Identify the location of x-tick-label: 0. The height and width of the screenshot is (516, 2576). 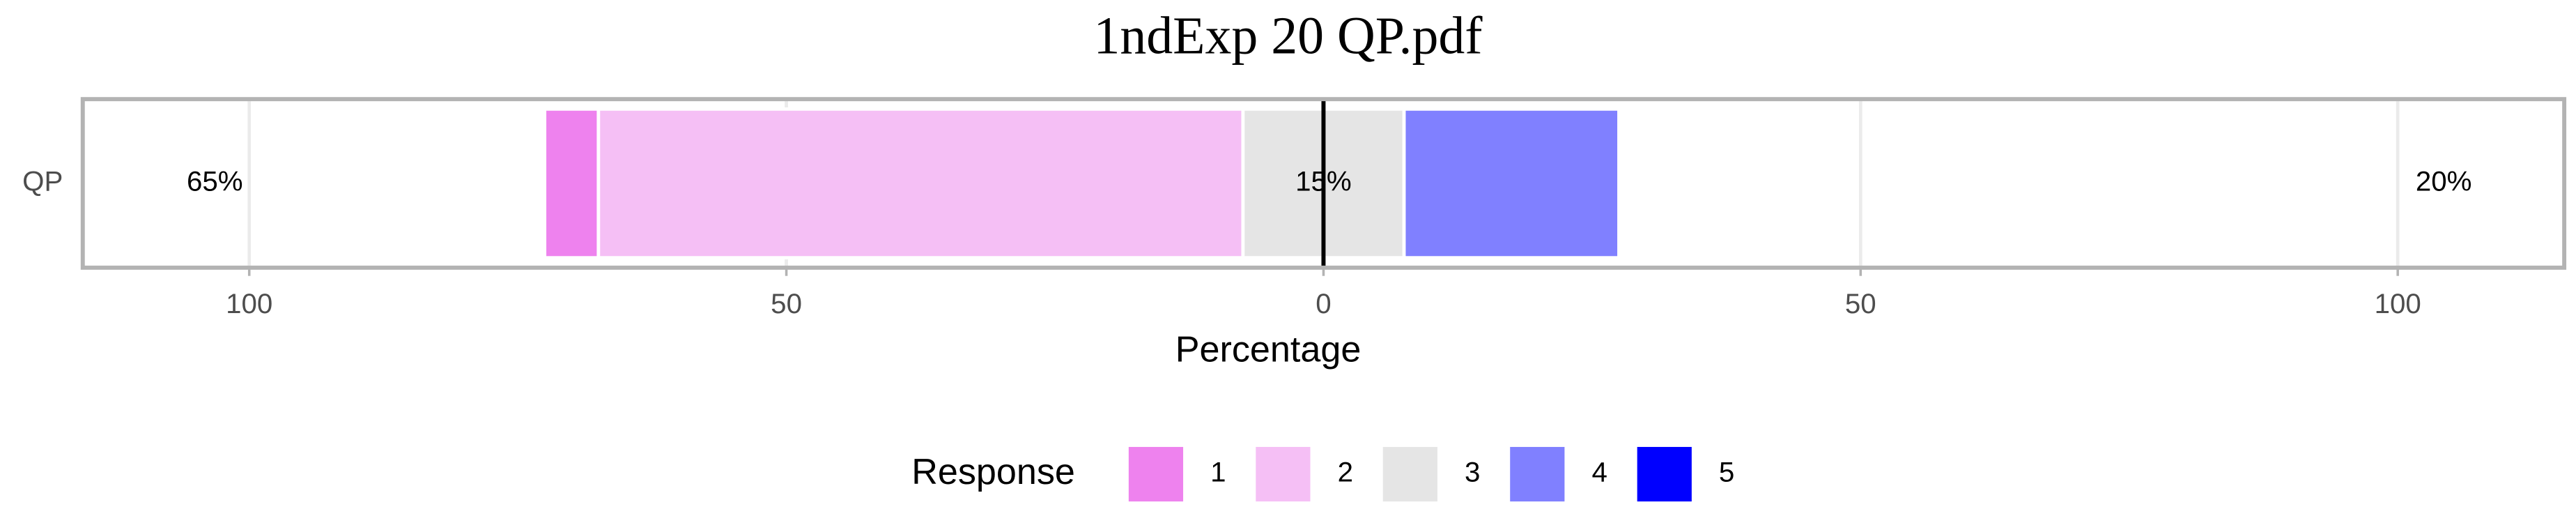
(1323, 304).